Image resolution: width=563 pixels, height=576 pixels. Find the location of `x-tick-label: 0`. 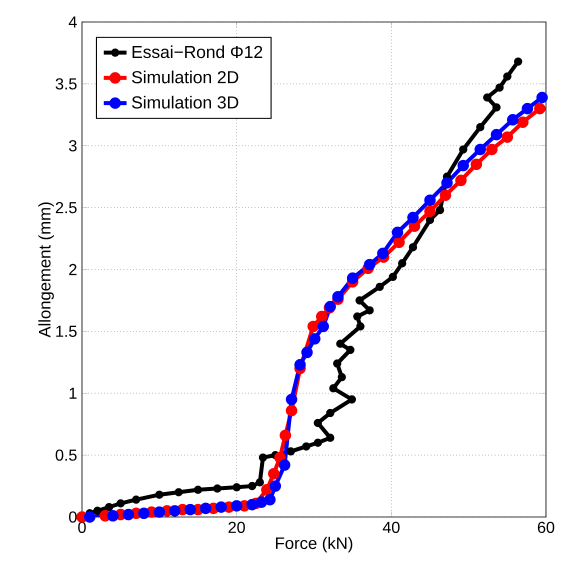

x-tick-label: 0 is located at coordinates (82, 528).